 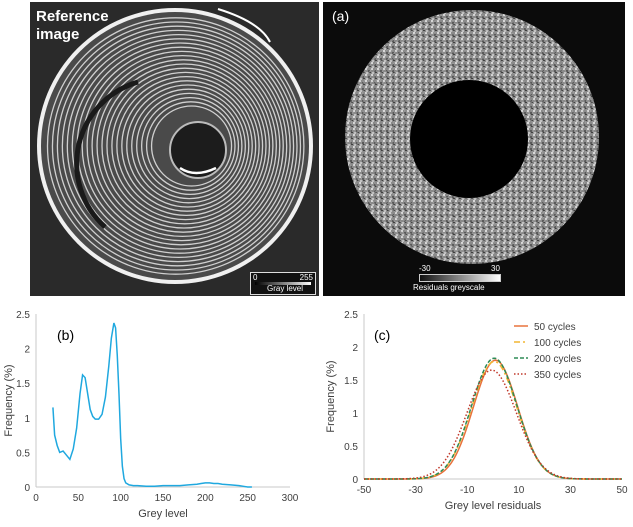 I want to click on reference-title-line1: Reference, so click(x=72, y=16).